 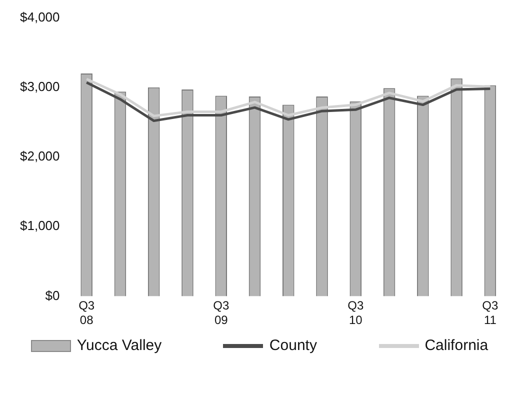 I want to click on legend-label: California, so click(x=456, y=345).